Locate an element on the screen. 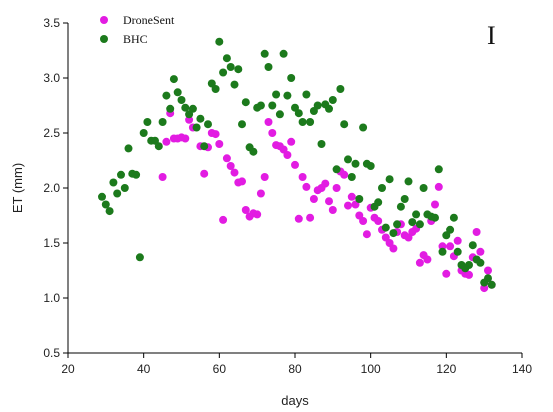  y-axis-ticks: 0.5 1.0 1.5 2.0 2.5 3.0 3.5 is located at coordinates (55, 188).